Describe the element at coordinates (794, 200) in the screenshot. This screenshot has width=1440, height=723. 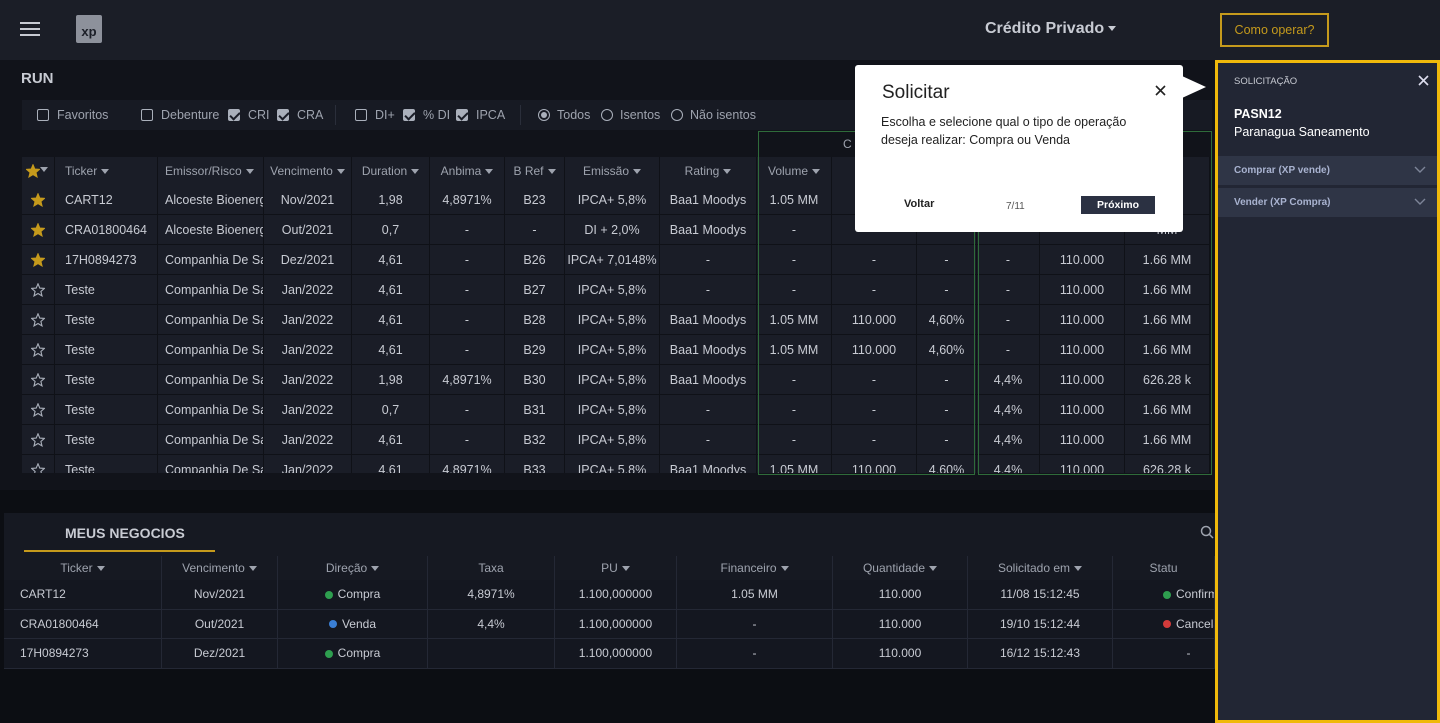
I see `cell: 1.05 MM` at that location.